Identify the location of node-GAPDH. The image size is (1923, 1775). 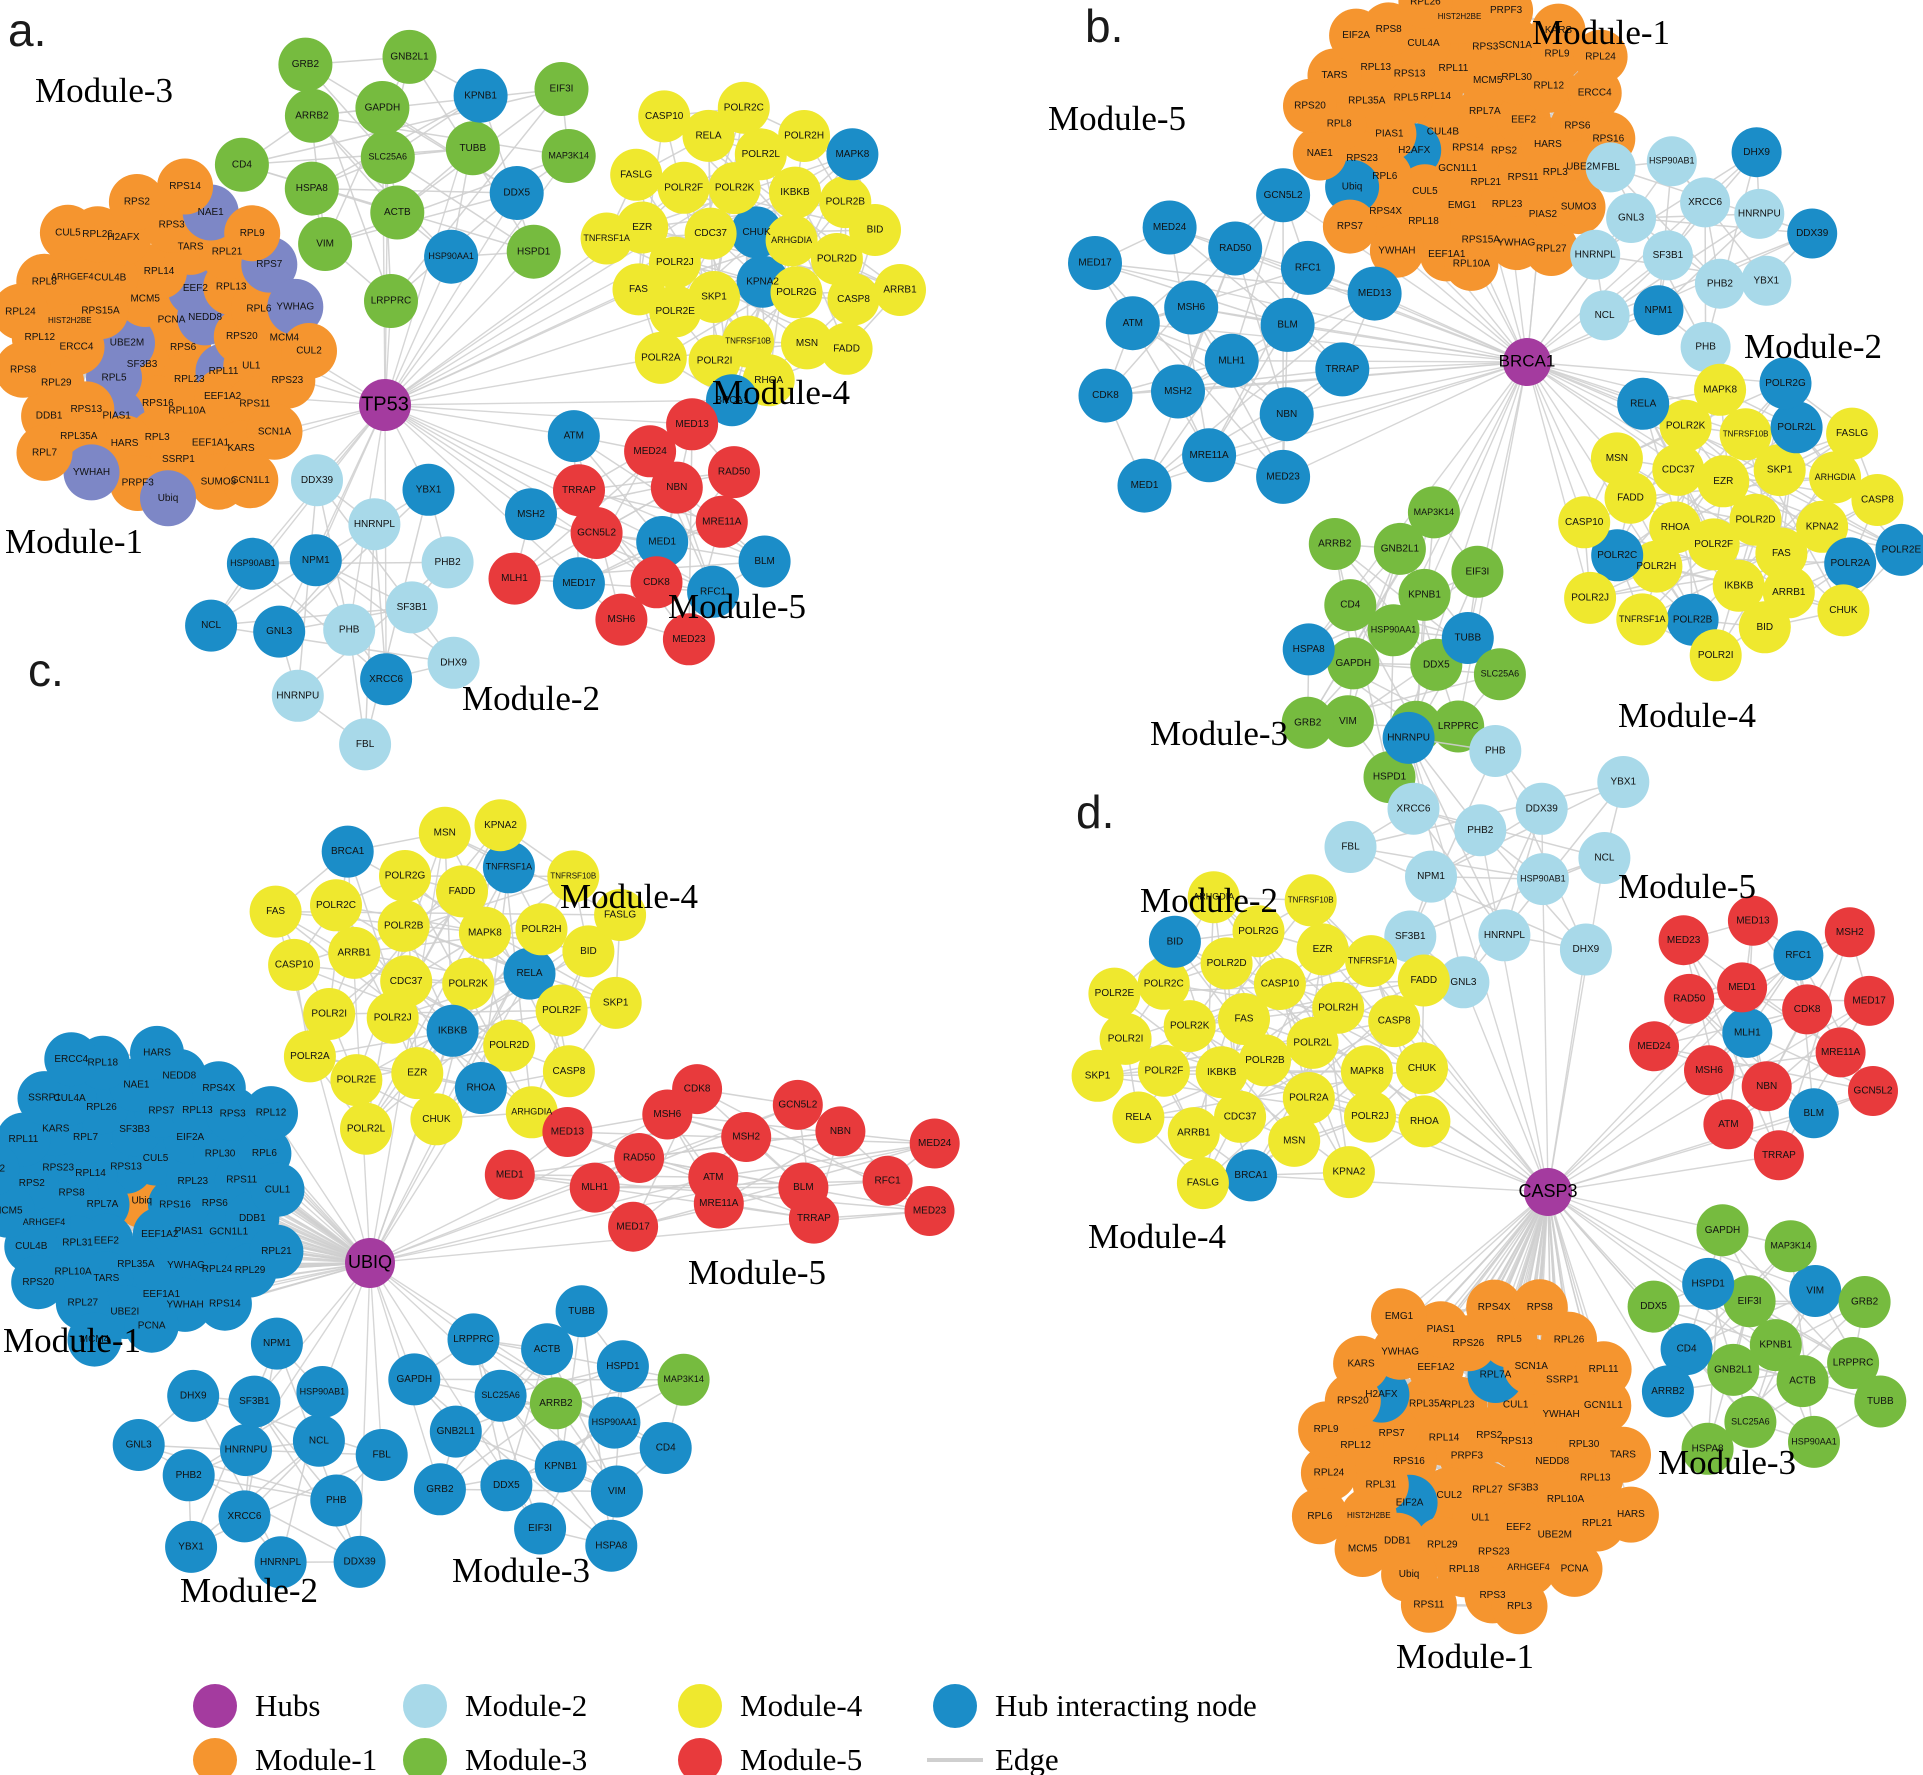
(1353, 663).